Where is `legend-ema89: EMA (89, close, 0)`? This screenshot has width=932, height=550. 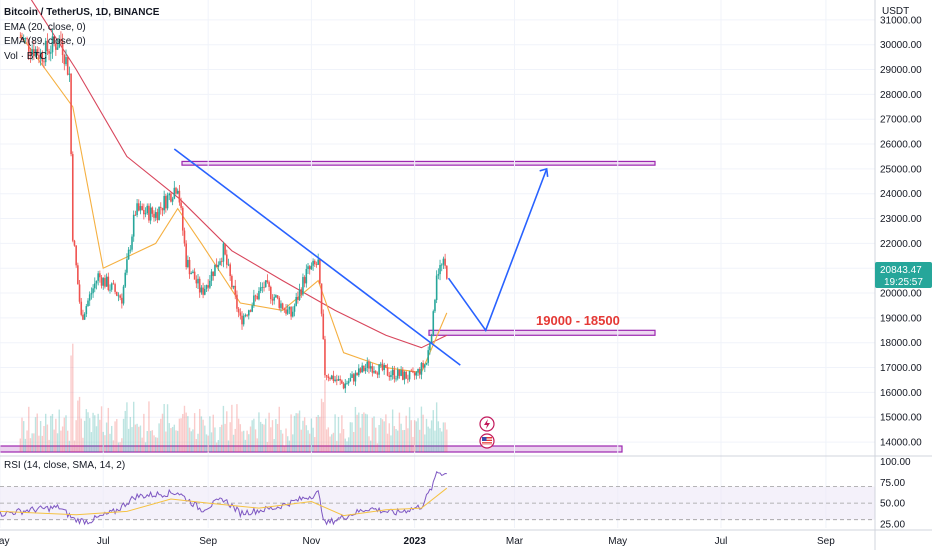
legend-ema89: EMA (89, close, 0) is located at coordinates (45, 41).